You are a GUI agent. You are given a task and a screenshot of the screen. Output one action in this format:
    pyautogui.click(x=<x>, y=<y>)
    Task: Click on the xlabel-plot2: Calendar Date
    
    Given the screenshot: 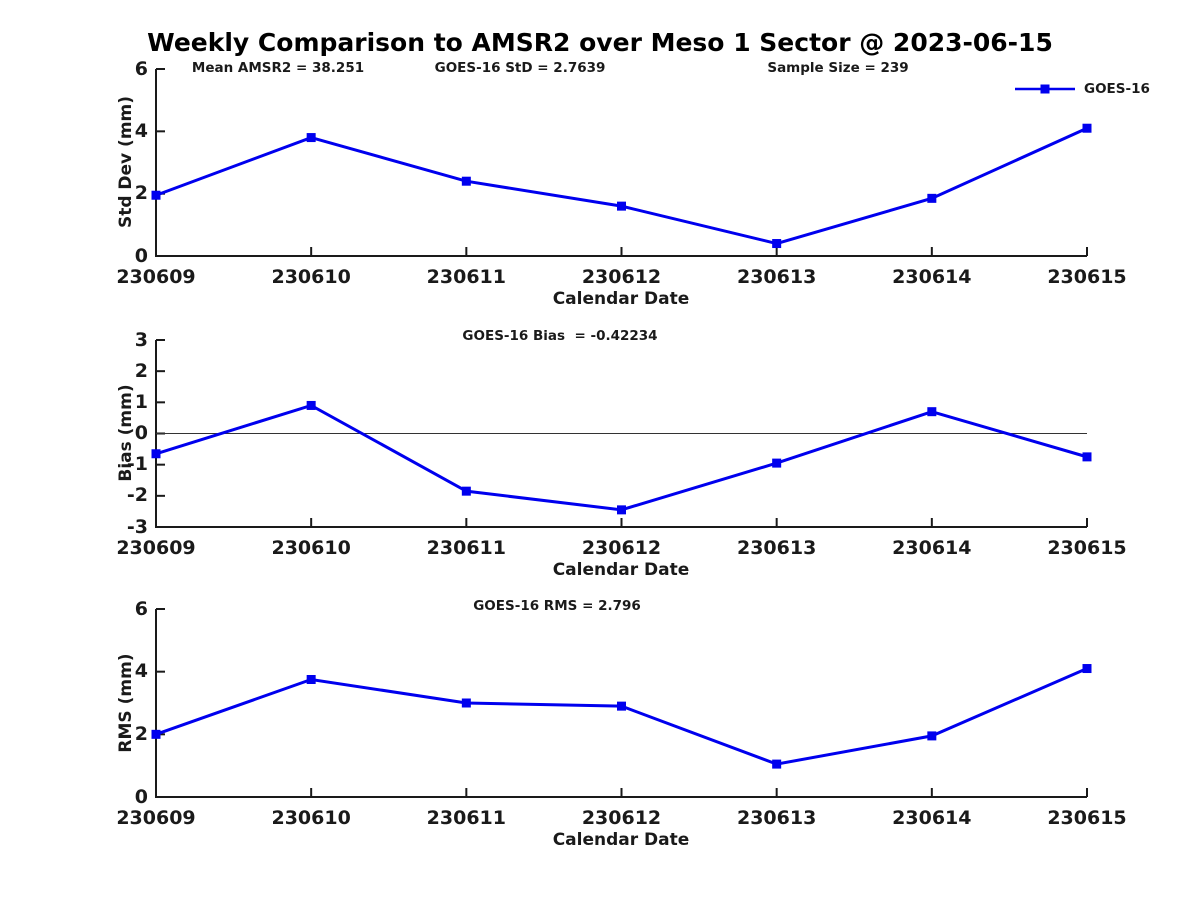 What is the action you would take?
    pyautogui.click(x=621, y=570)
    